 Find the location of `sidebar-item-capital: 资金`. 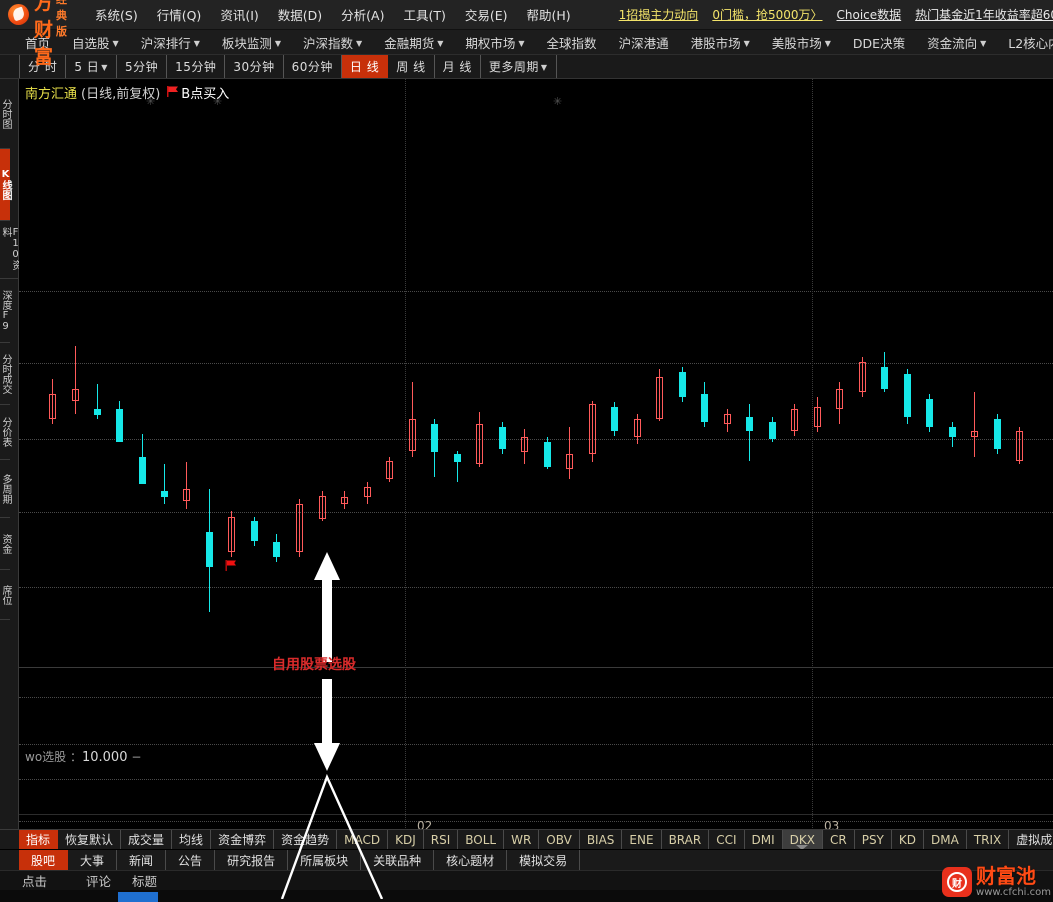

sidebar-item-capital: 资金 is located at coordinates (5, 544).